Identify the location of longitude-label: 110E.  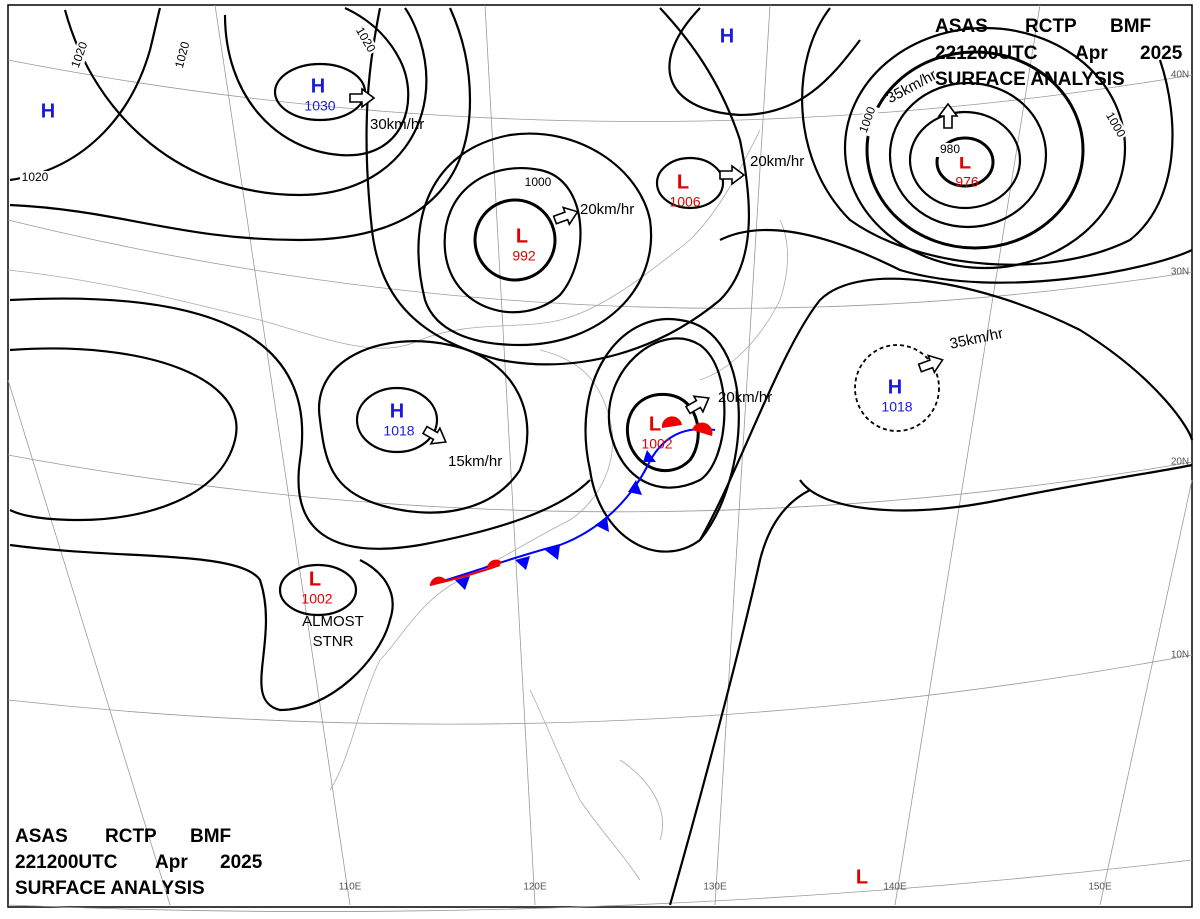
(350, 887).